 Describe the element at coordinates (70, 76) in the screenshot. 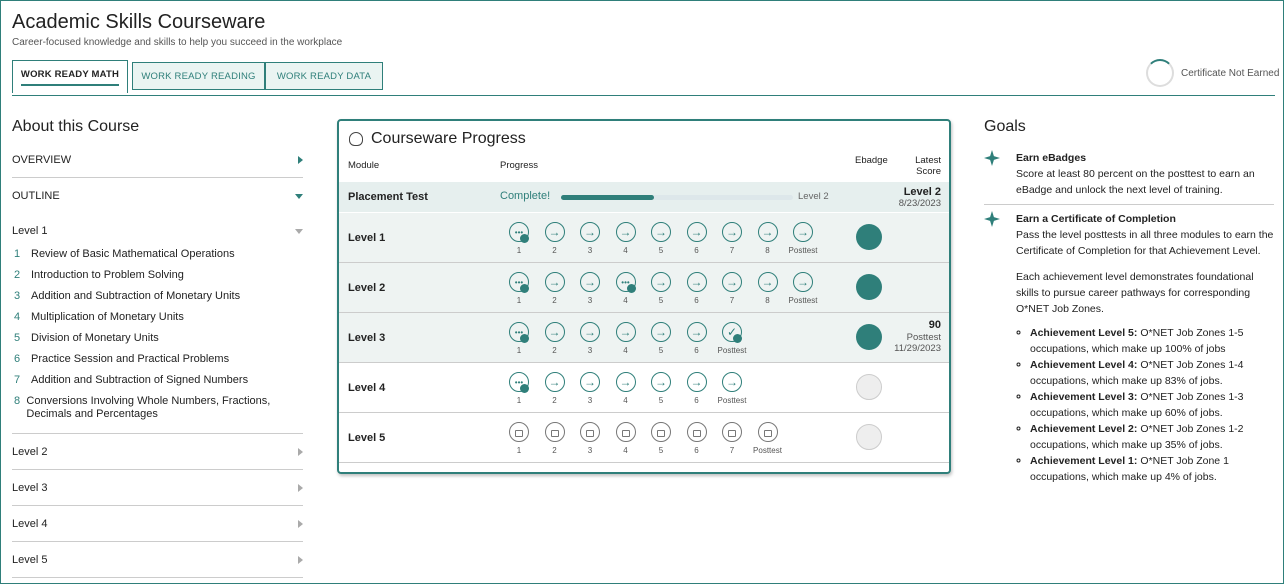

I see `tab: WORK READY MATH` at that location.